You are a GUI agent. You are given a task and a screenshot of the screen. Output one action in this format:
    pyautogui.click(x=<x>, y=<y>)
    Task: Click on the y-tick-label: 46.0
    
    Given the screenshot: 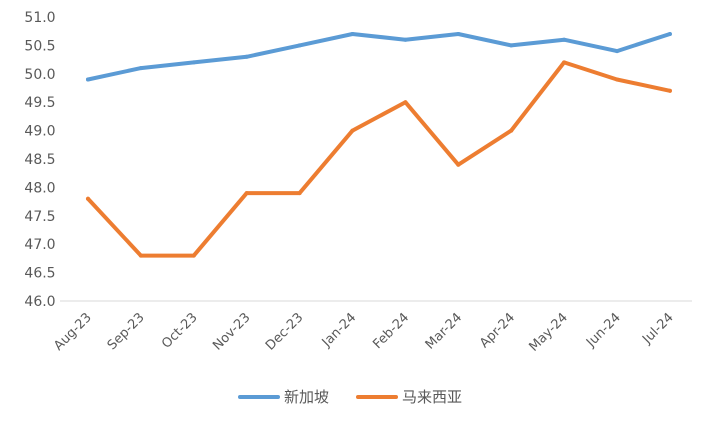 What is the action you would take?
    pyautogui.click(x=39, y=302)
    